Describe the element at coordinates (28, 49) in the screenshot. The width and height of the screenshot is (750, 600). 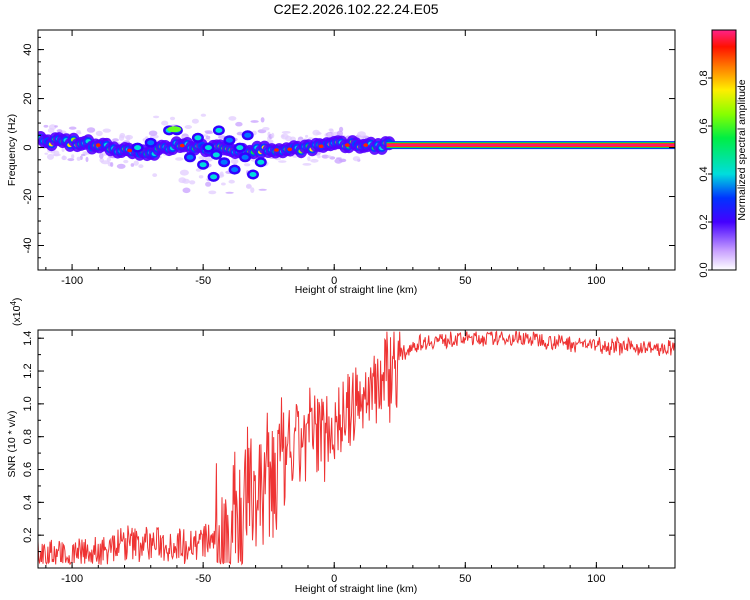
I see `spectrogram-y-tick-label: 40` at that location.